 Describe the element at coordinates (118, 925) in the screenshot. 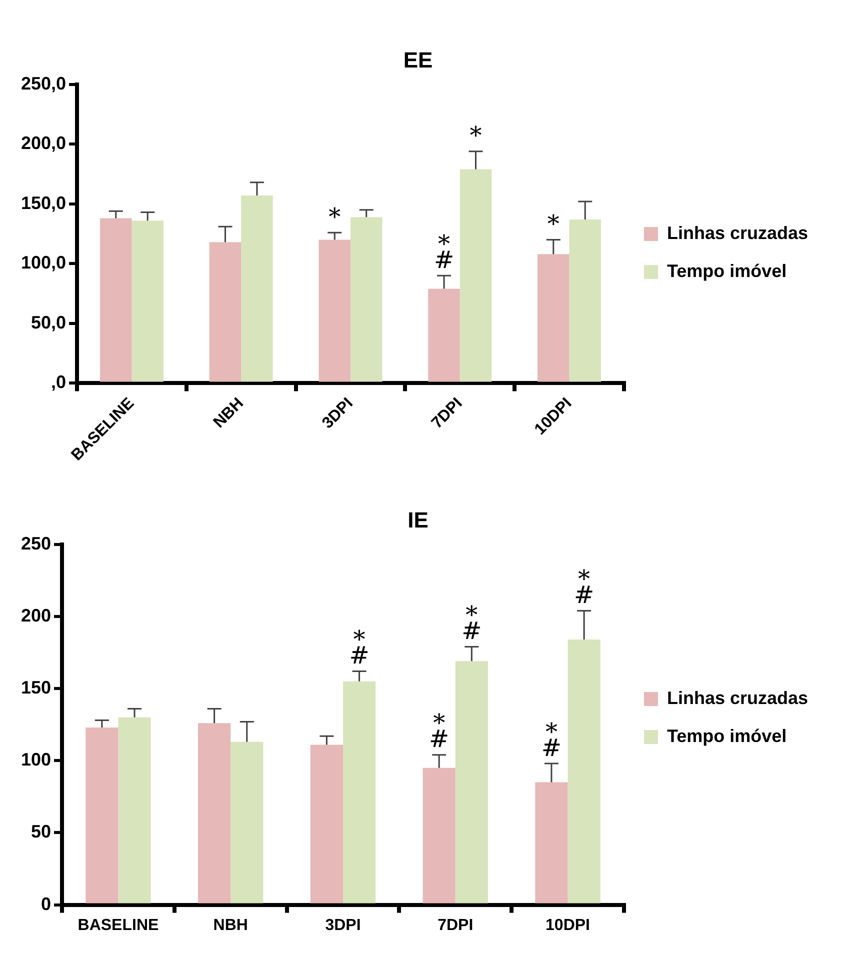

I see `x-tick-label: BASELINE` at that location.